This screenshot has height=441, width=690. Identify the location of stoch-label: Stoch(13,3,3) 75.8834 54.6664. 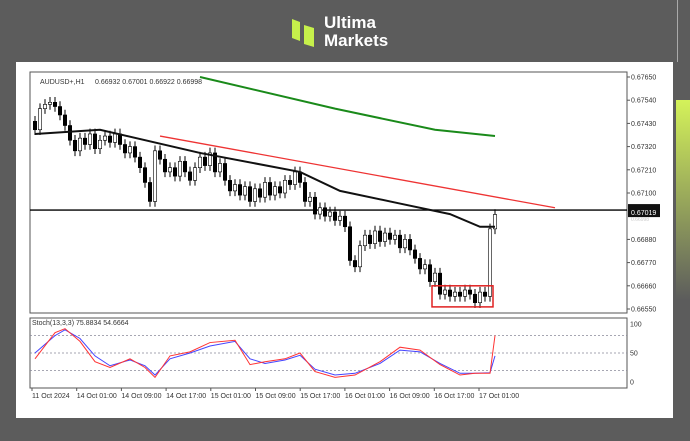
(80, 323).